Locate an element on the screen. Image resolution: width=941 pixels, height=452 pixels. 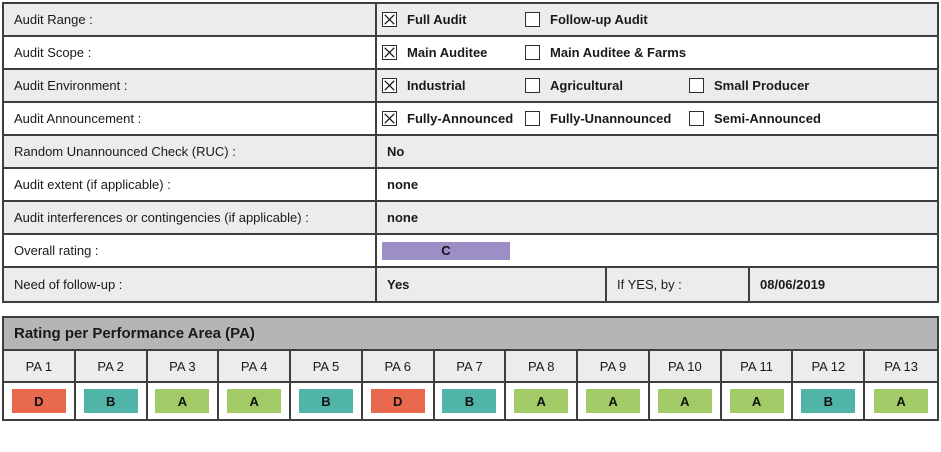
row-label: Audit Range : is located at coordinates (190, 19).